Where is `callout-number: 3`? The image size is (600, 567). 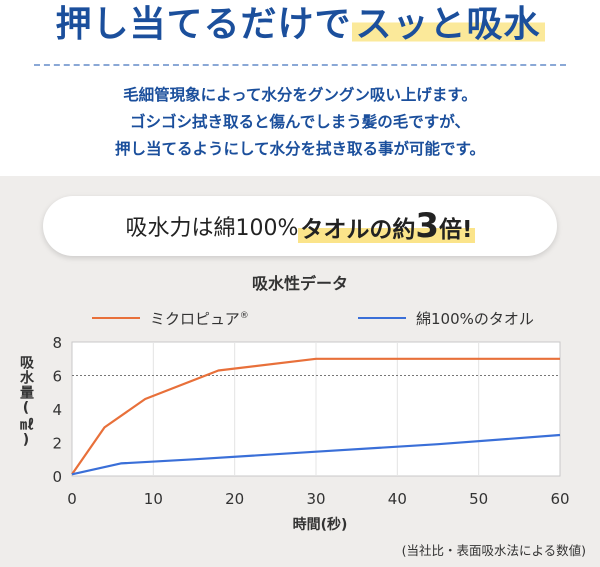
callout-number: 3 is located at coordinates (427, 226).